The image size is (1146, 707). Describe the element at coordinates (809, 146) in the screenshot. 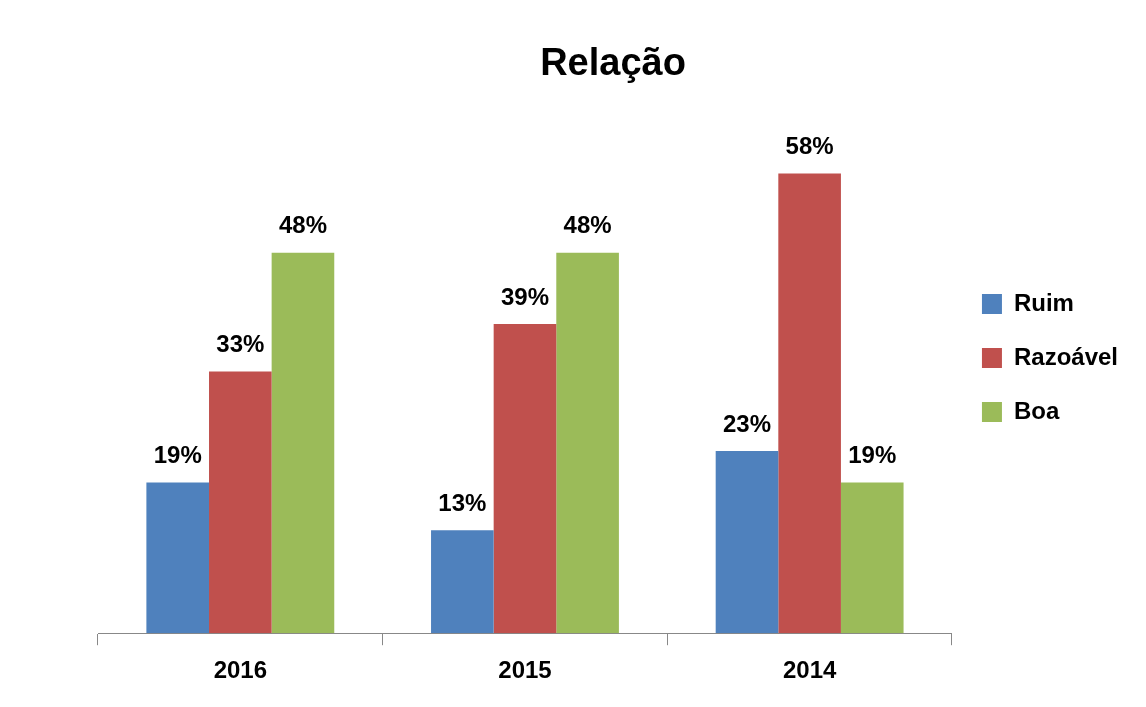

I see `data-label: 58%` at that location.